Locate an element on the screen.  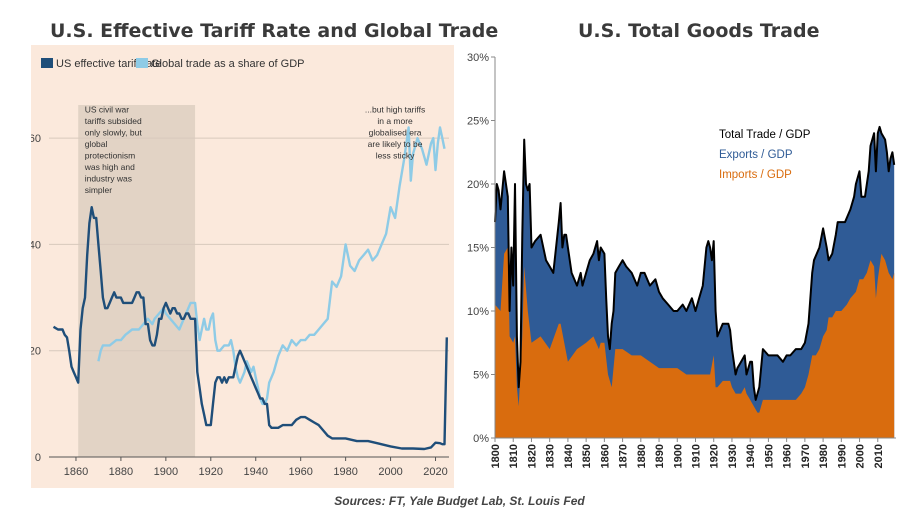
x-tick-label: 1810 is located at coordinates (514, 456).